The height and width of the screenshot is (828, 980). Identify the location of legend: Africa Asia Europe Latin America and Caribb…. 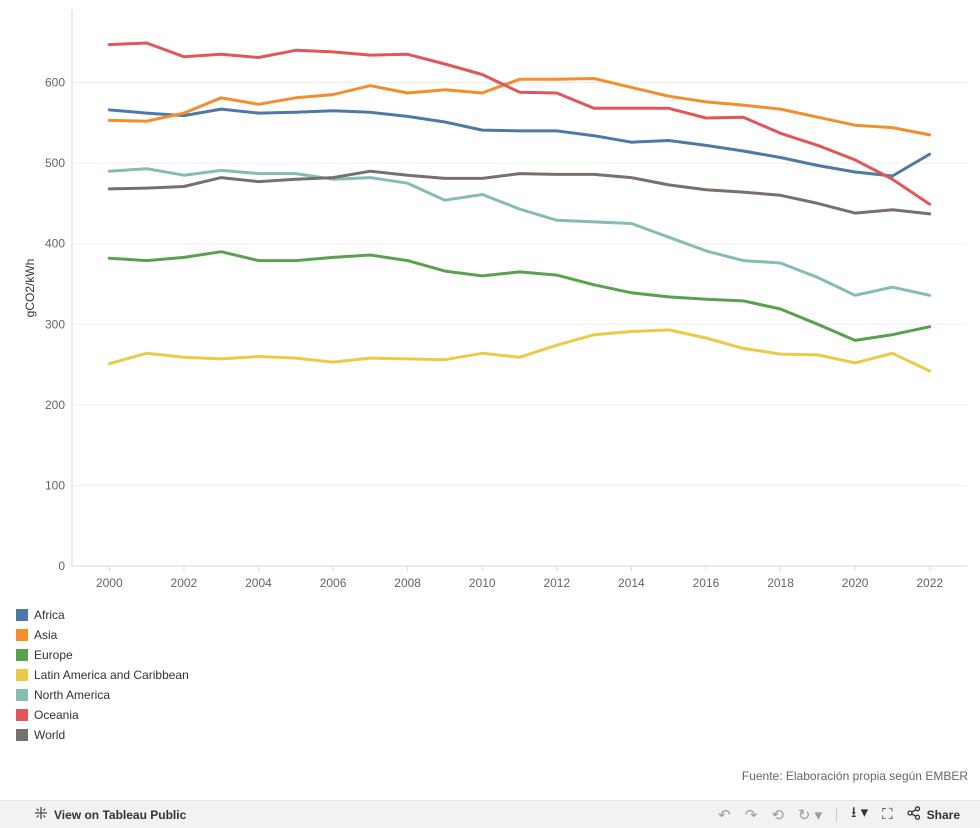
(102, 675).